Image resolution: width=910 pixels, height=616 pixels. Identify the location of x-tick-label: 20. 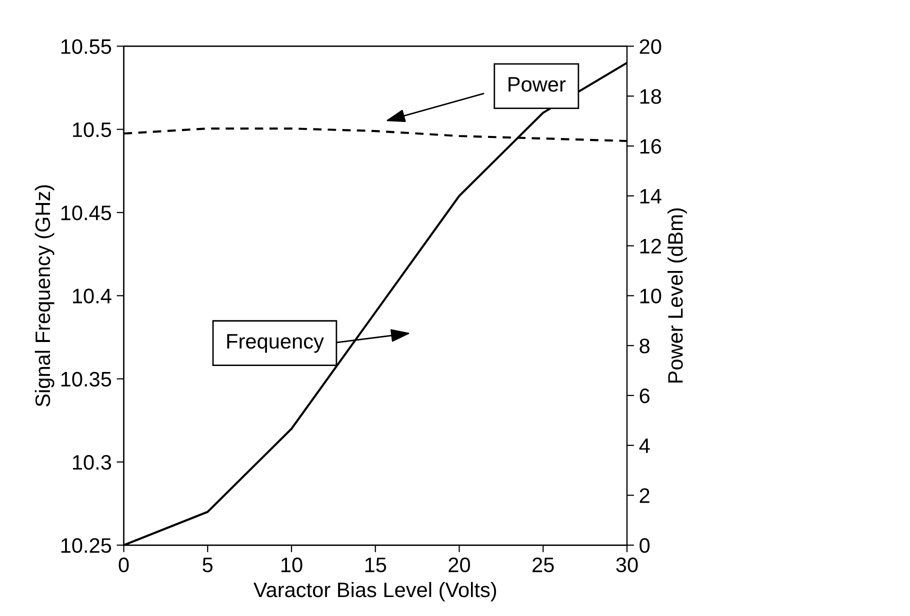
(459, 565).